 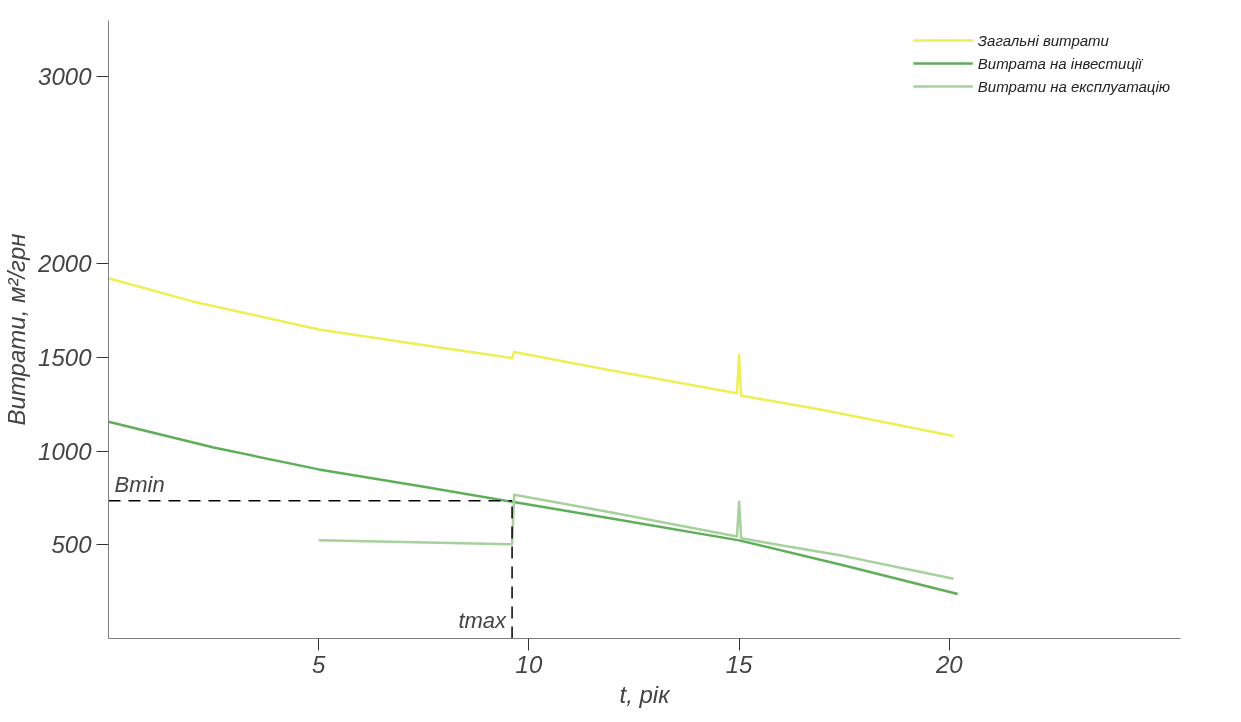 I want to click on x-tick-label: 20, so click(x=949, y=664).